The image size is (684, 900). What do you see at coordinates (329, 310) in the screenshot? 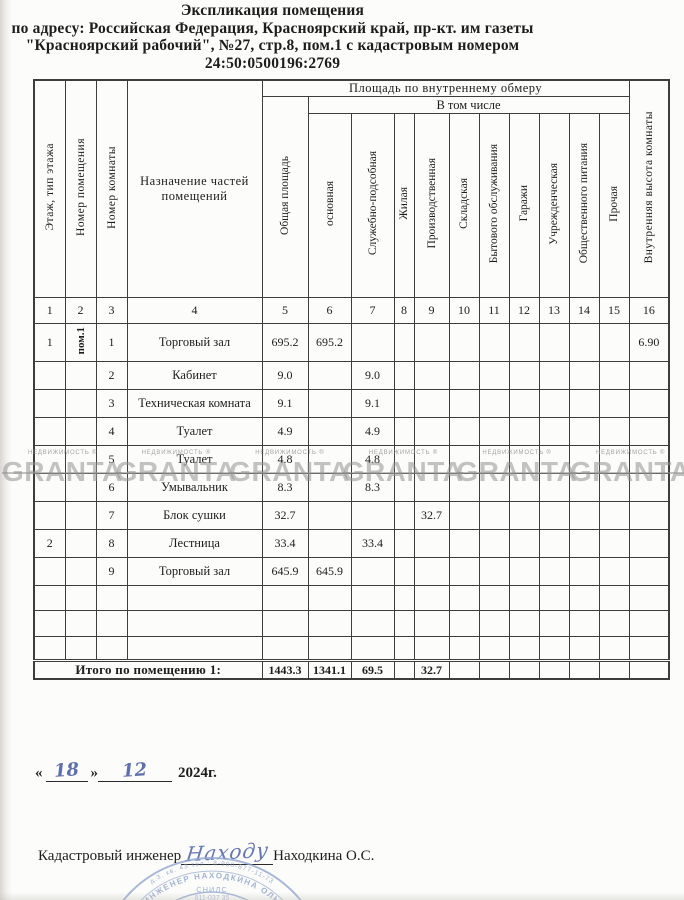
I see `column-number: 6` at bounding box center [329, 310].